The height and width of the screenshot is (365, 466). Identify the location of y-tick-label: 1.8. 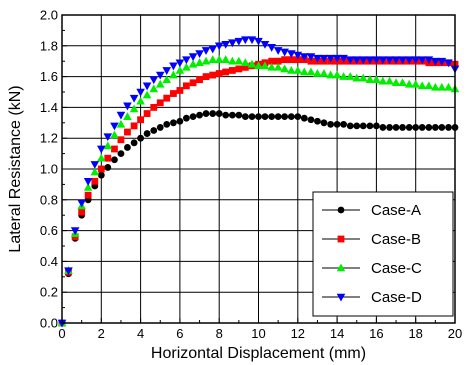
(49, 45).